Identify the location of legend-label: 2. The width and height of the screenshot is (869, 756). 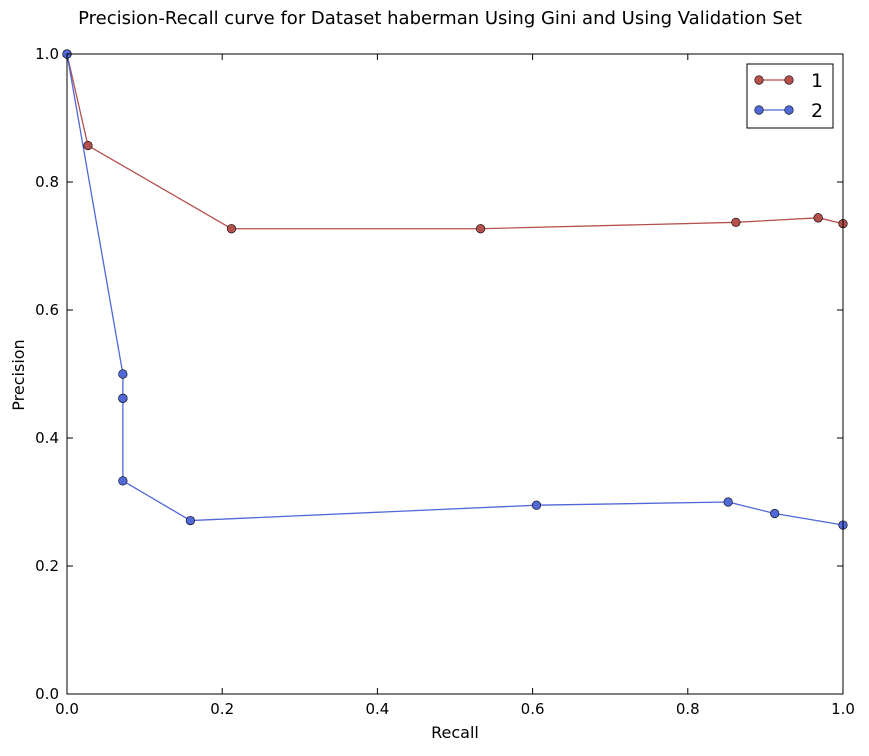
(817, 111).